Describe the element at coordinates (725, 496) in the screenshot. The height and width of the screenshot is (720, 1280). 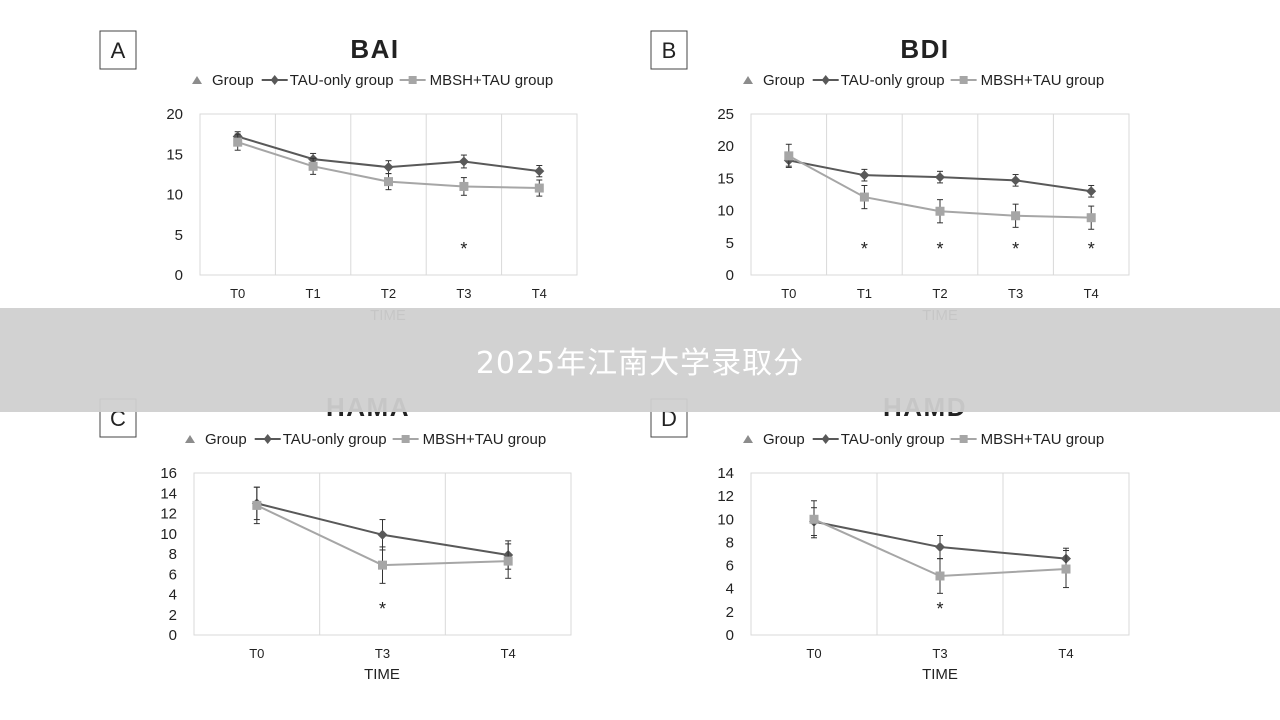
I see `y-tick-label: 12` at that location.